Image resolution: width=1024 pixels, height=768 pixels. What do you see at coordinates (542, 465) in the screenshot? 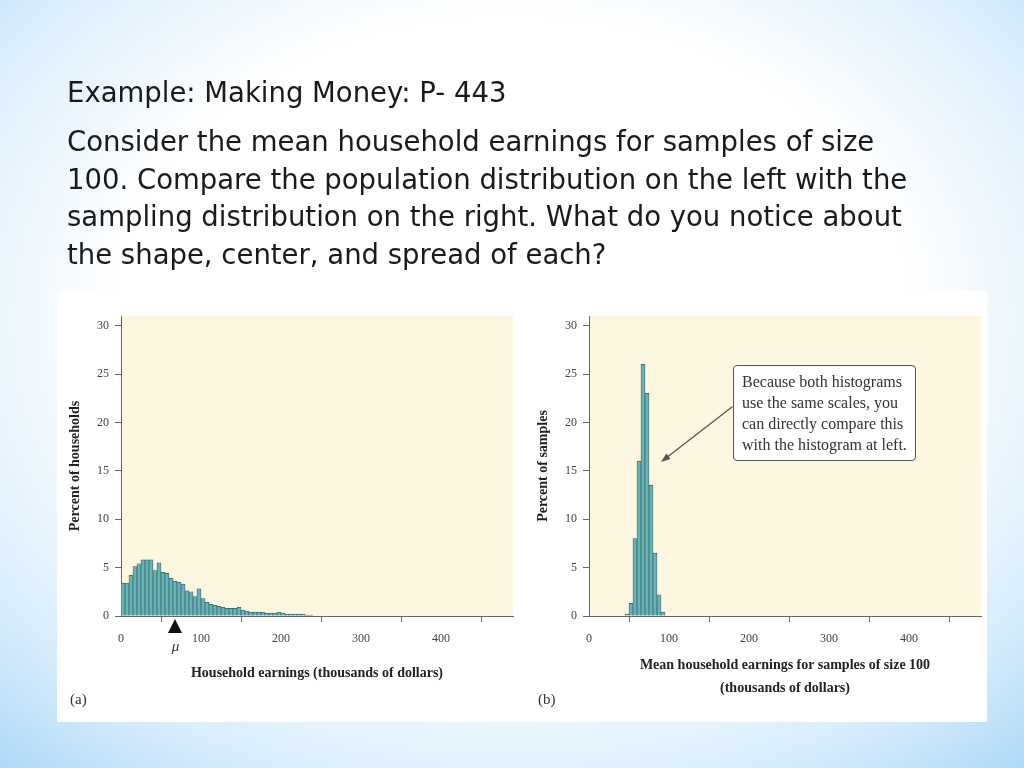
I see `y-axis-title: Percent of samples` at bounding box center [542, 465].